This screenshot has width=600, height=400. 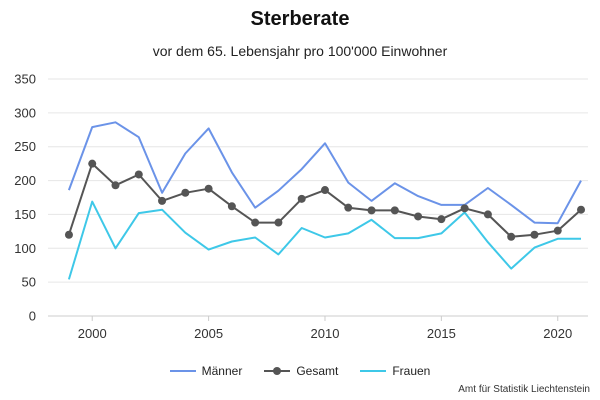 What do you see at coordinates (92, 333) in the screenshot?
I see `x-tick-label: 2000` at bounding box center [92, 333].